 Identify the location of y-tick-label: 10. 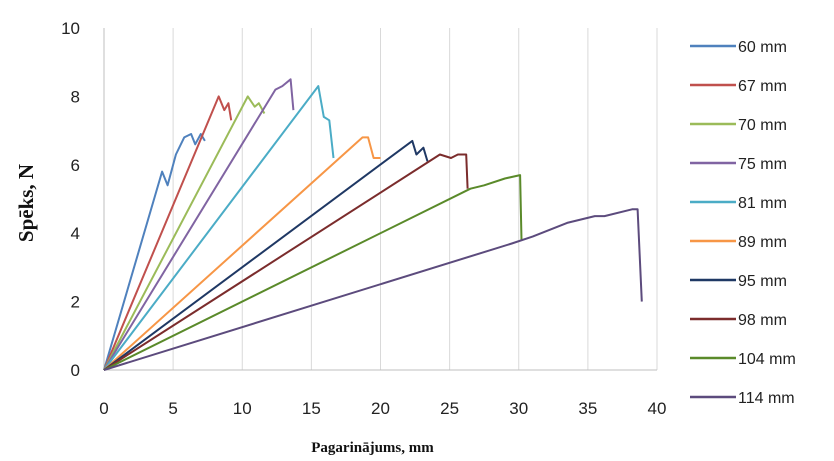
(70, 28).